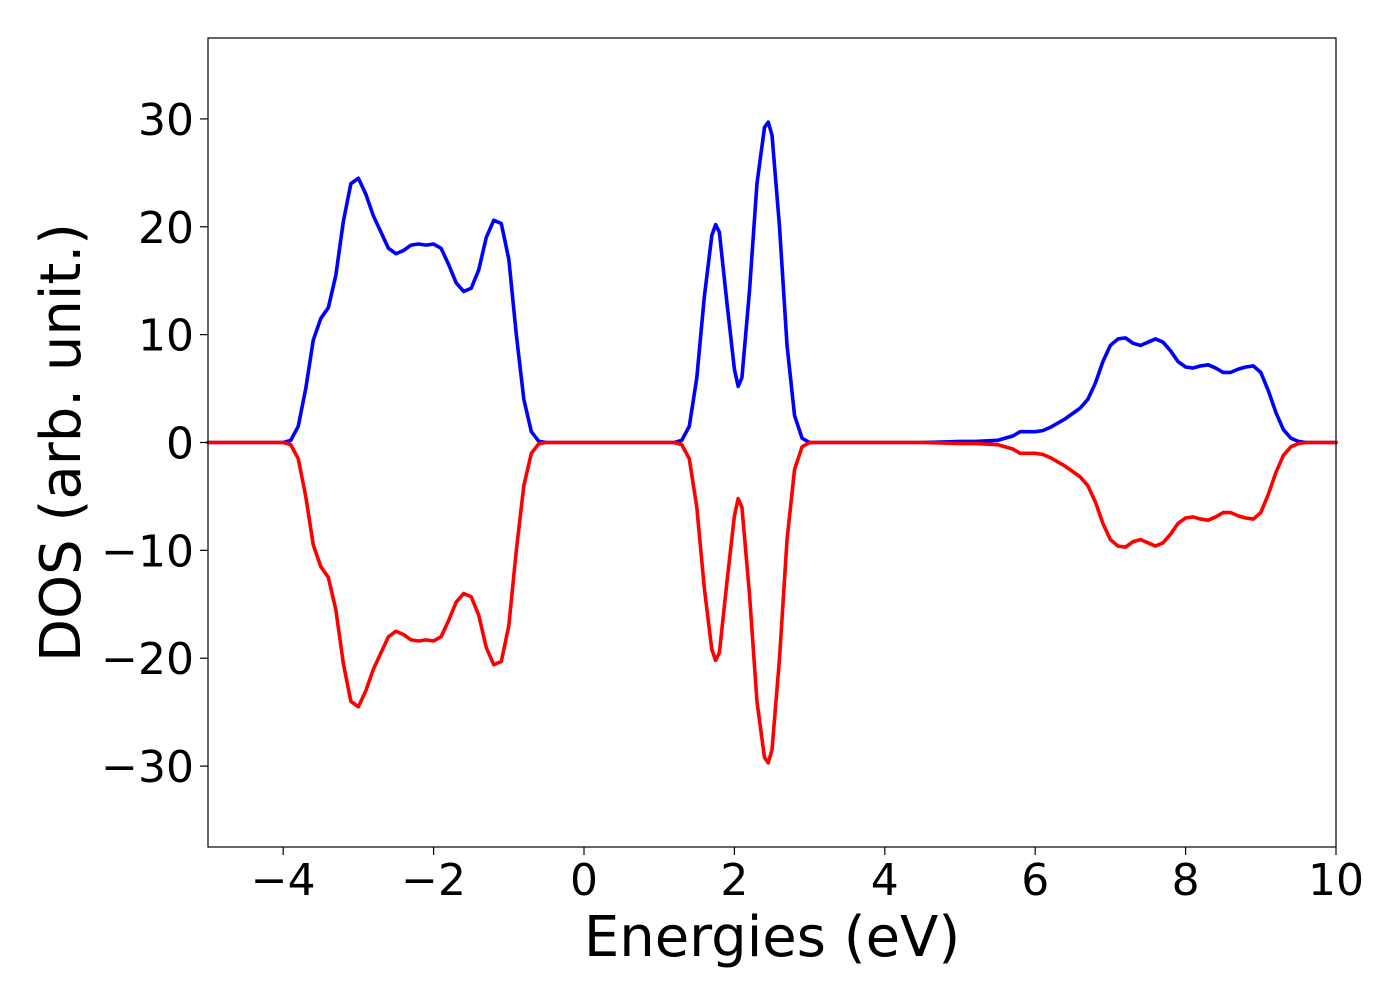 This screenshot has height=1000, width=1400. Describe the element at coordinates (166, 336) in the screenshot. I see `y-tick-label: 10` at that location.